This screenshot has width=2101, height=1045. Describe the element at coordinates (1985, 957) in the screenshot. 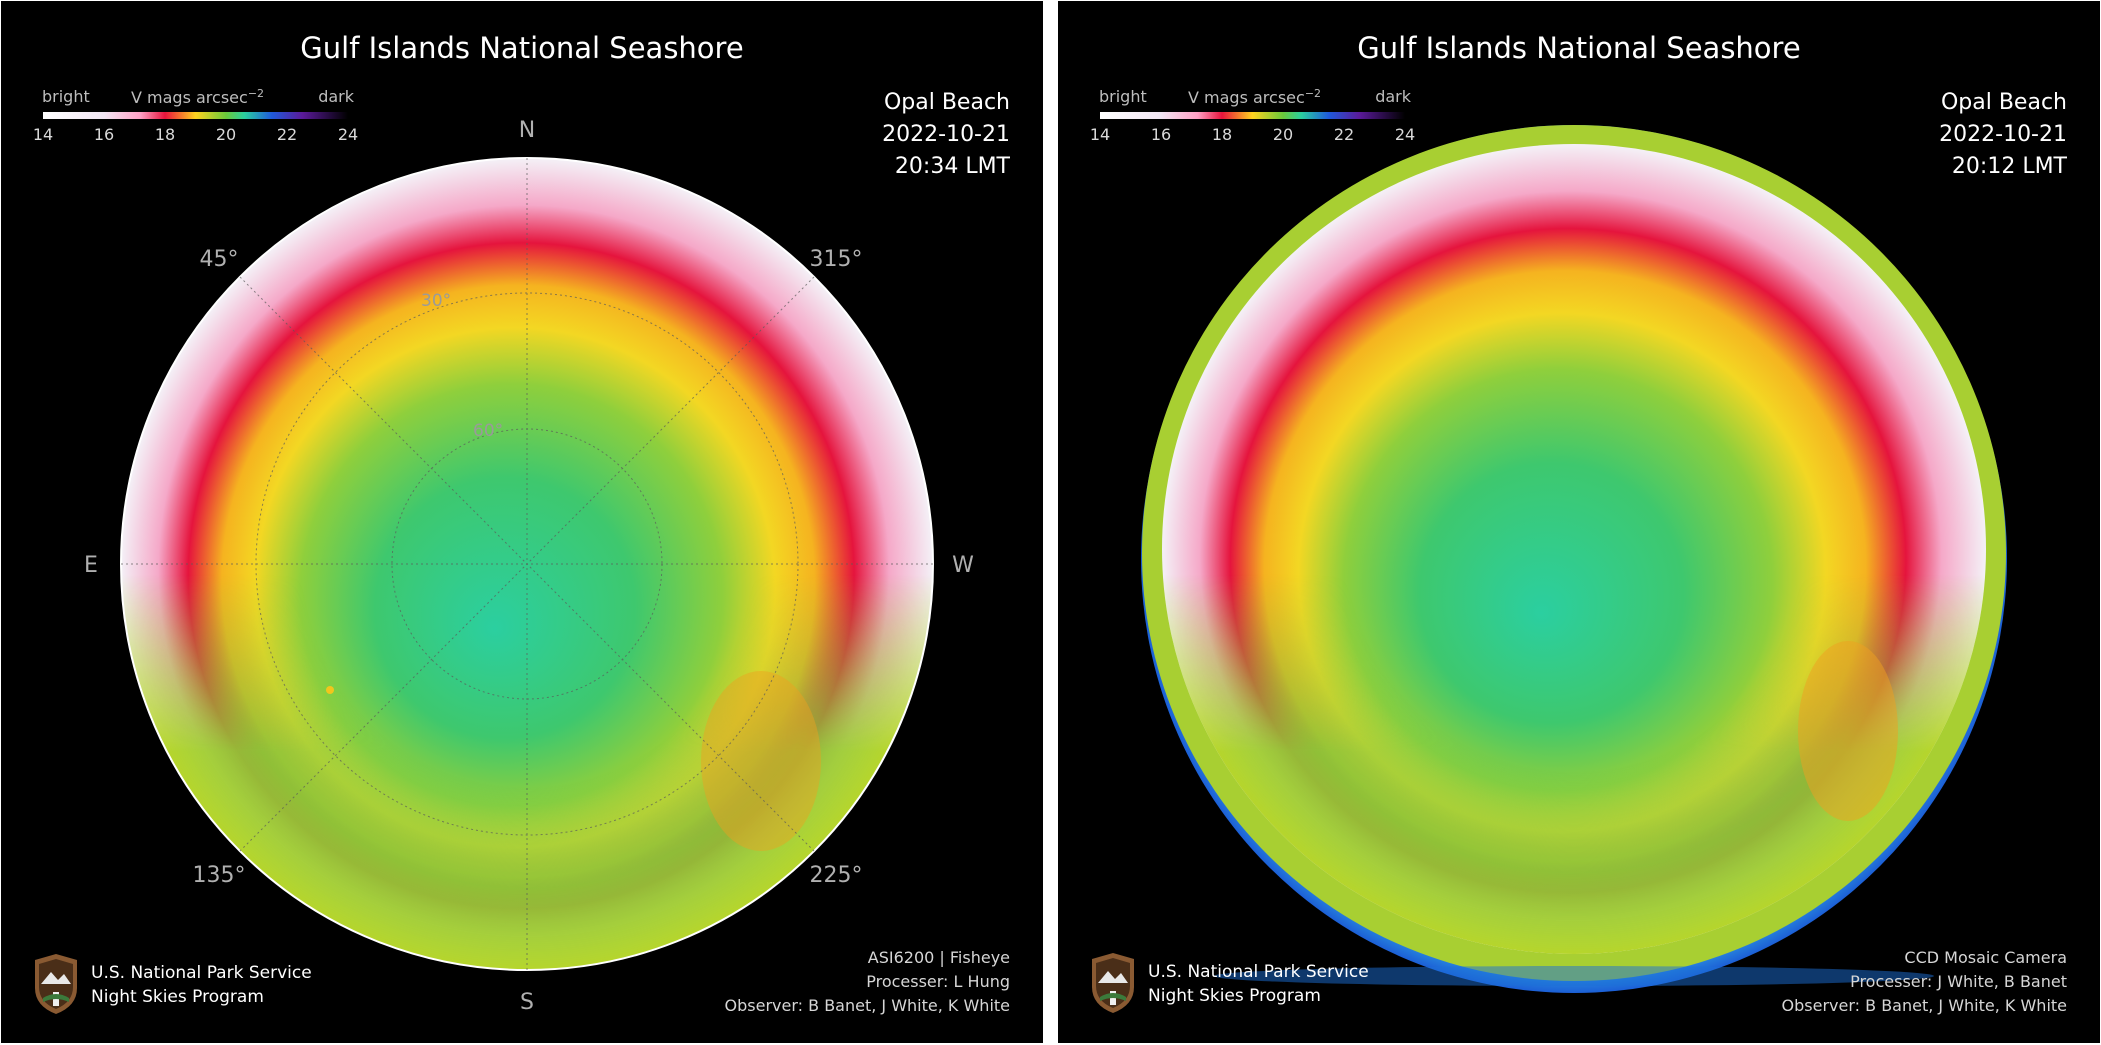

I see `camera-label: CCD Mosaic Camera` at that location.